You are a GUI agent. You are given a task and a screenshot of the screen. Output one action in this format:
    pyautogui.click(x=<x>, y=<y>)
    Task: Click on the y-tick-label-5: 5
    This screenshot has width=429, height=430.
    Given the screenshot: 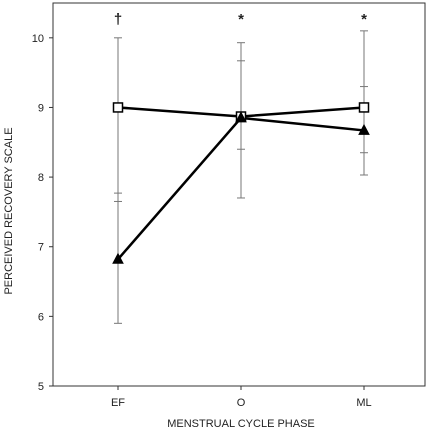 What is the action you would take?
    pyautogui.click(x=41, y=387)
    